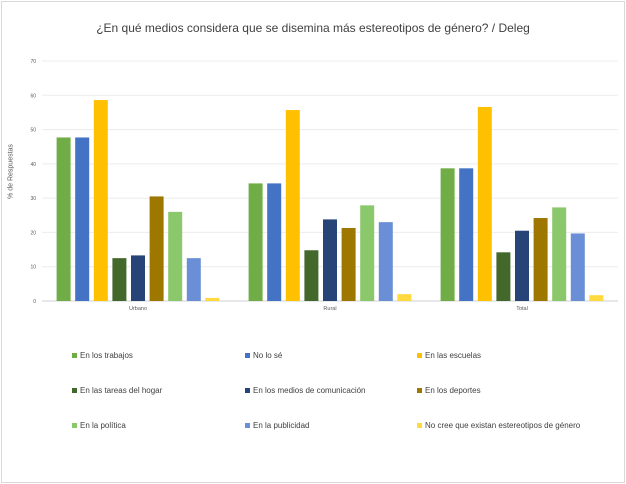 The image size is (626, 484). What do you see at coordinates (106, 355) in the screenshot?
I see `legend-label: En los trabajos` at bounding box center [106, 355].